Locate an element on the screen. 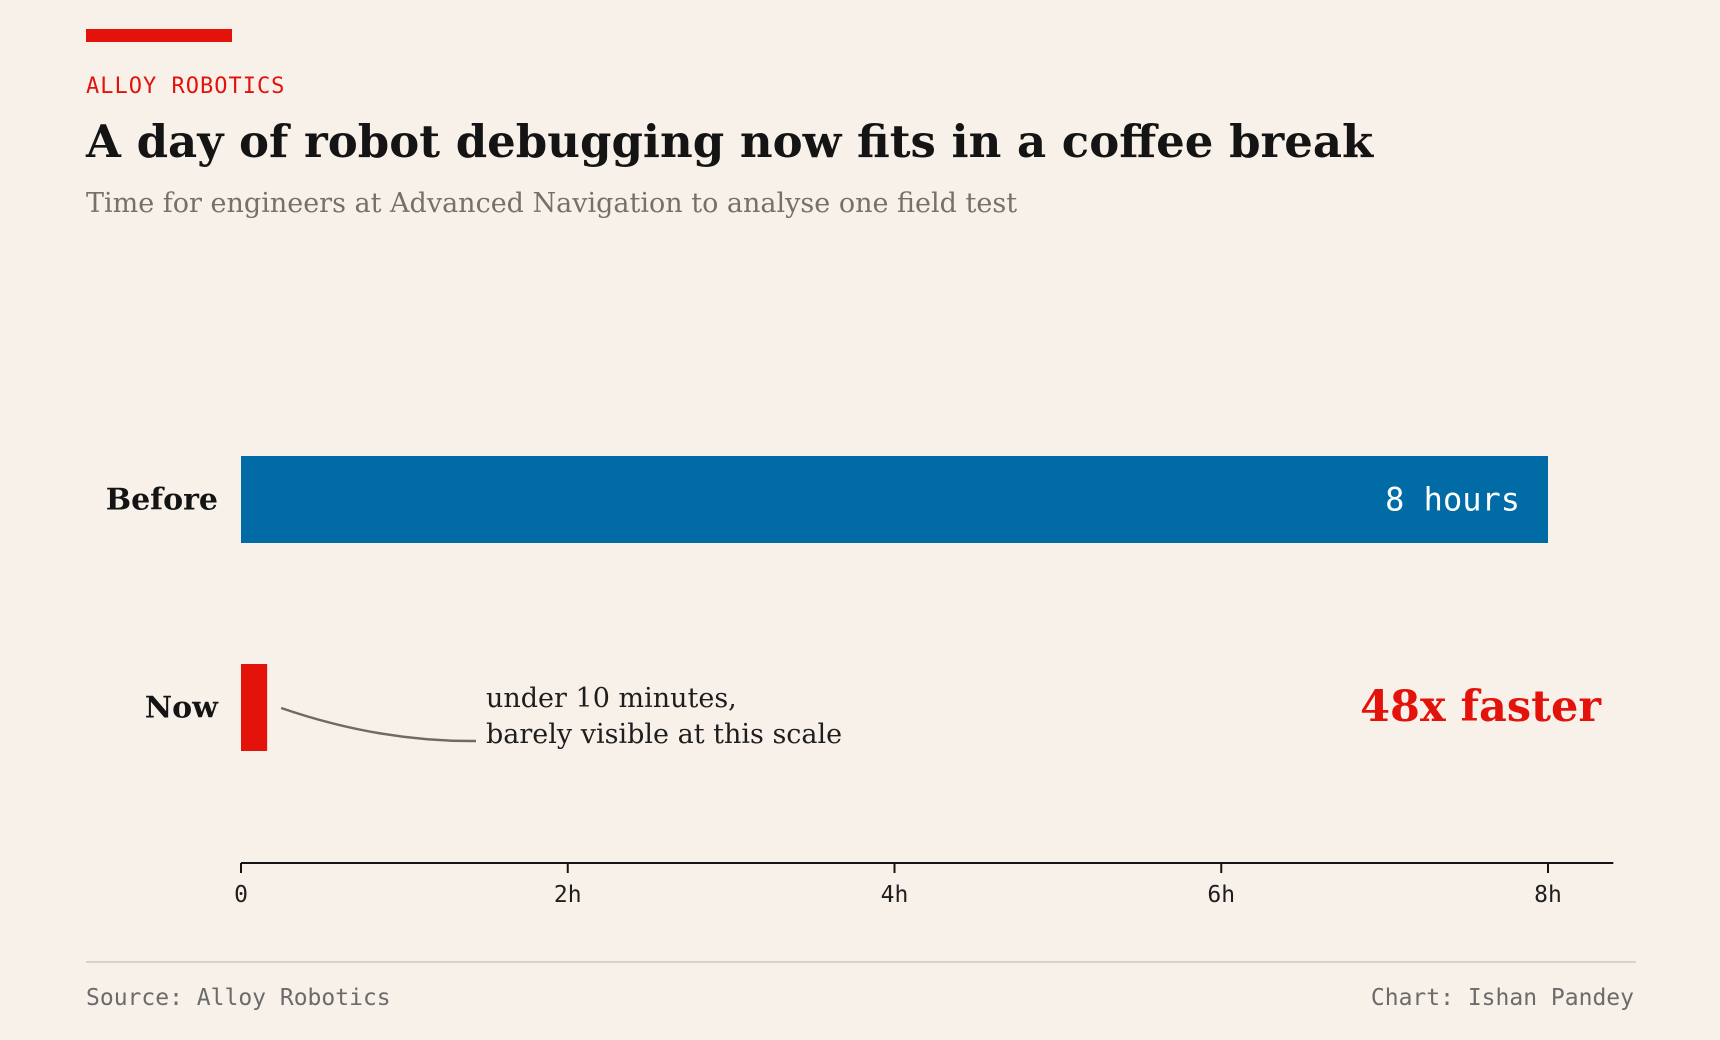 The height and width of the screenshot is (1040, 1720). x-tick-label-2: 4h is located at coordinates (895, 895).